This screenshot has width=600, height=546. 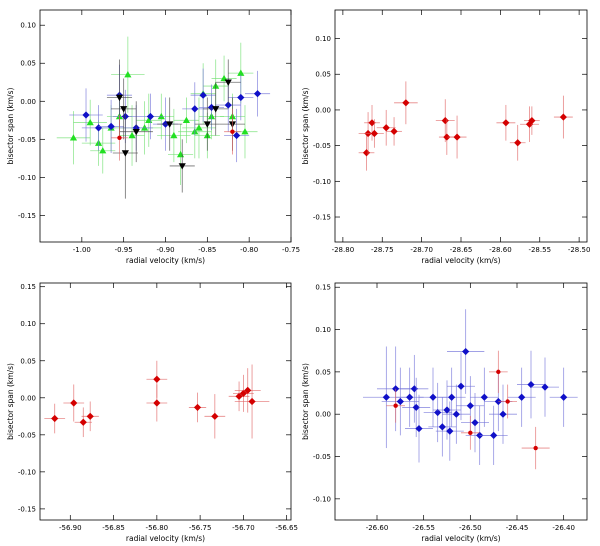 What do you see at coordinates (28, 102) in the screenshot?
I see `y-tick-label: 0.00` at bounding box center [28, 102].